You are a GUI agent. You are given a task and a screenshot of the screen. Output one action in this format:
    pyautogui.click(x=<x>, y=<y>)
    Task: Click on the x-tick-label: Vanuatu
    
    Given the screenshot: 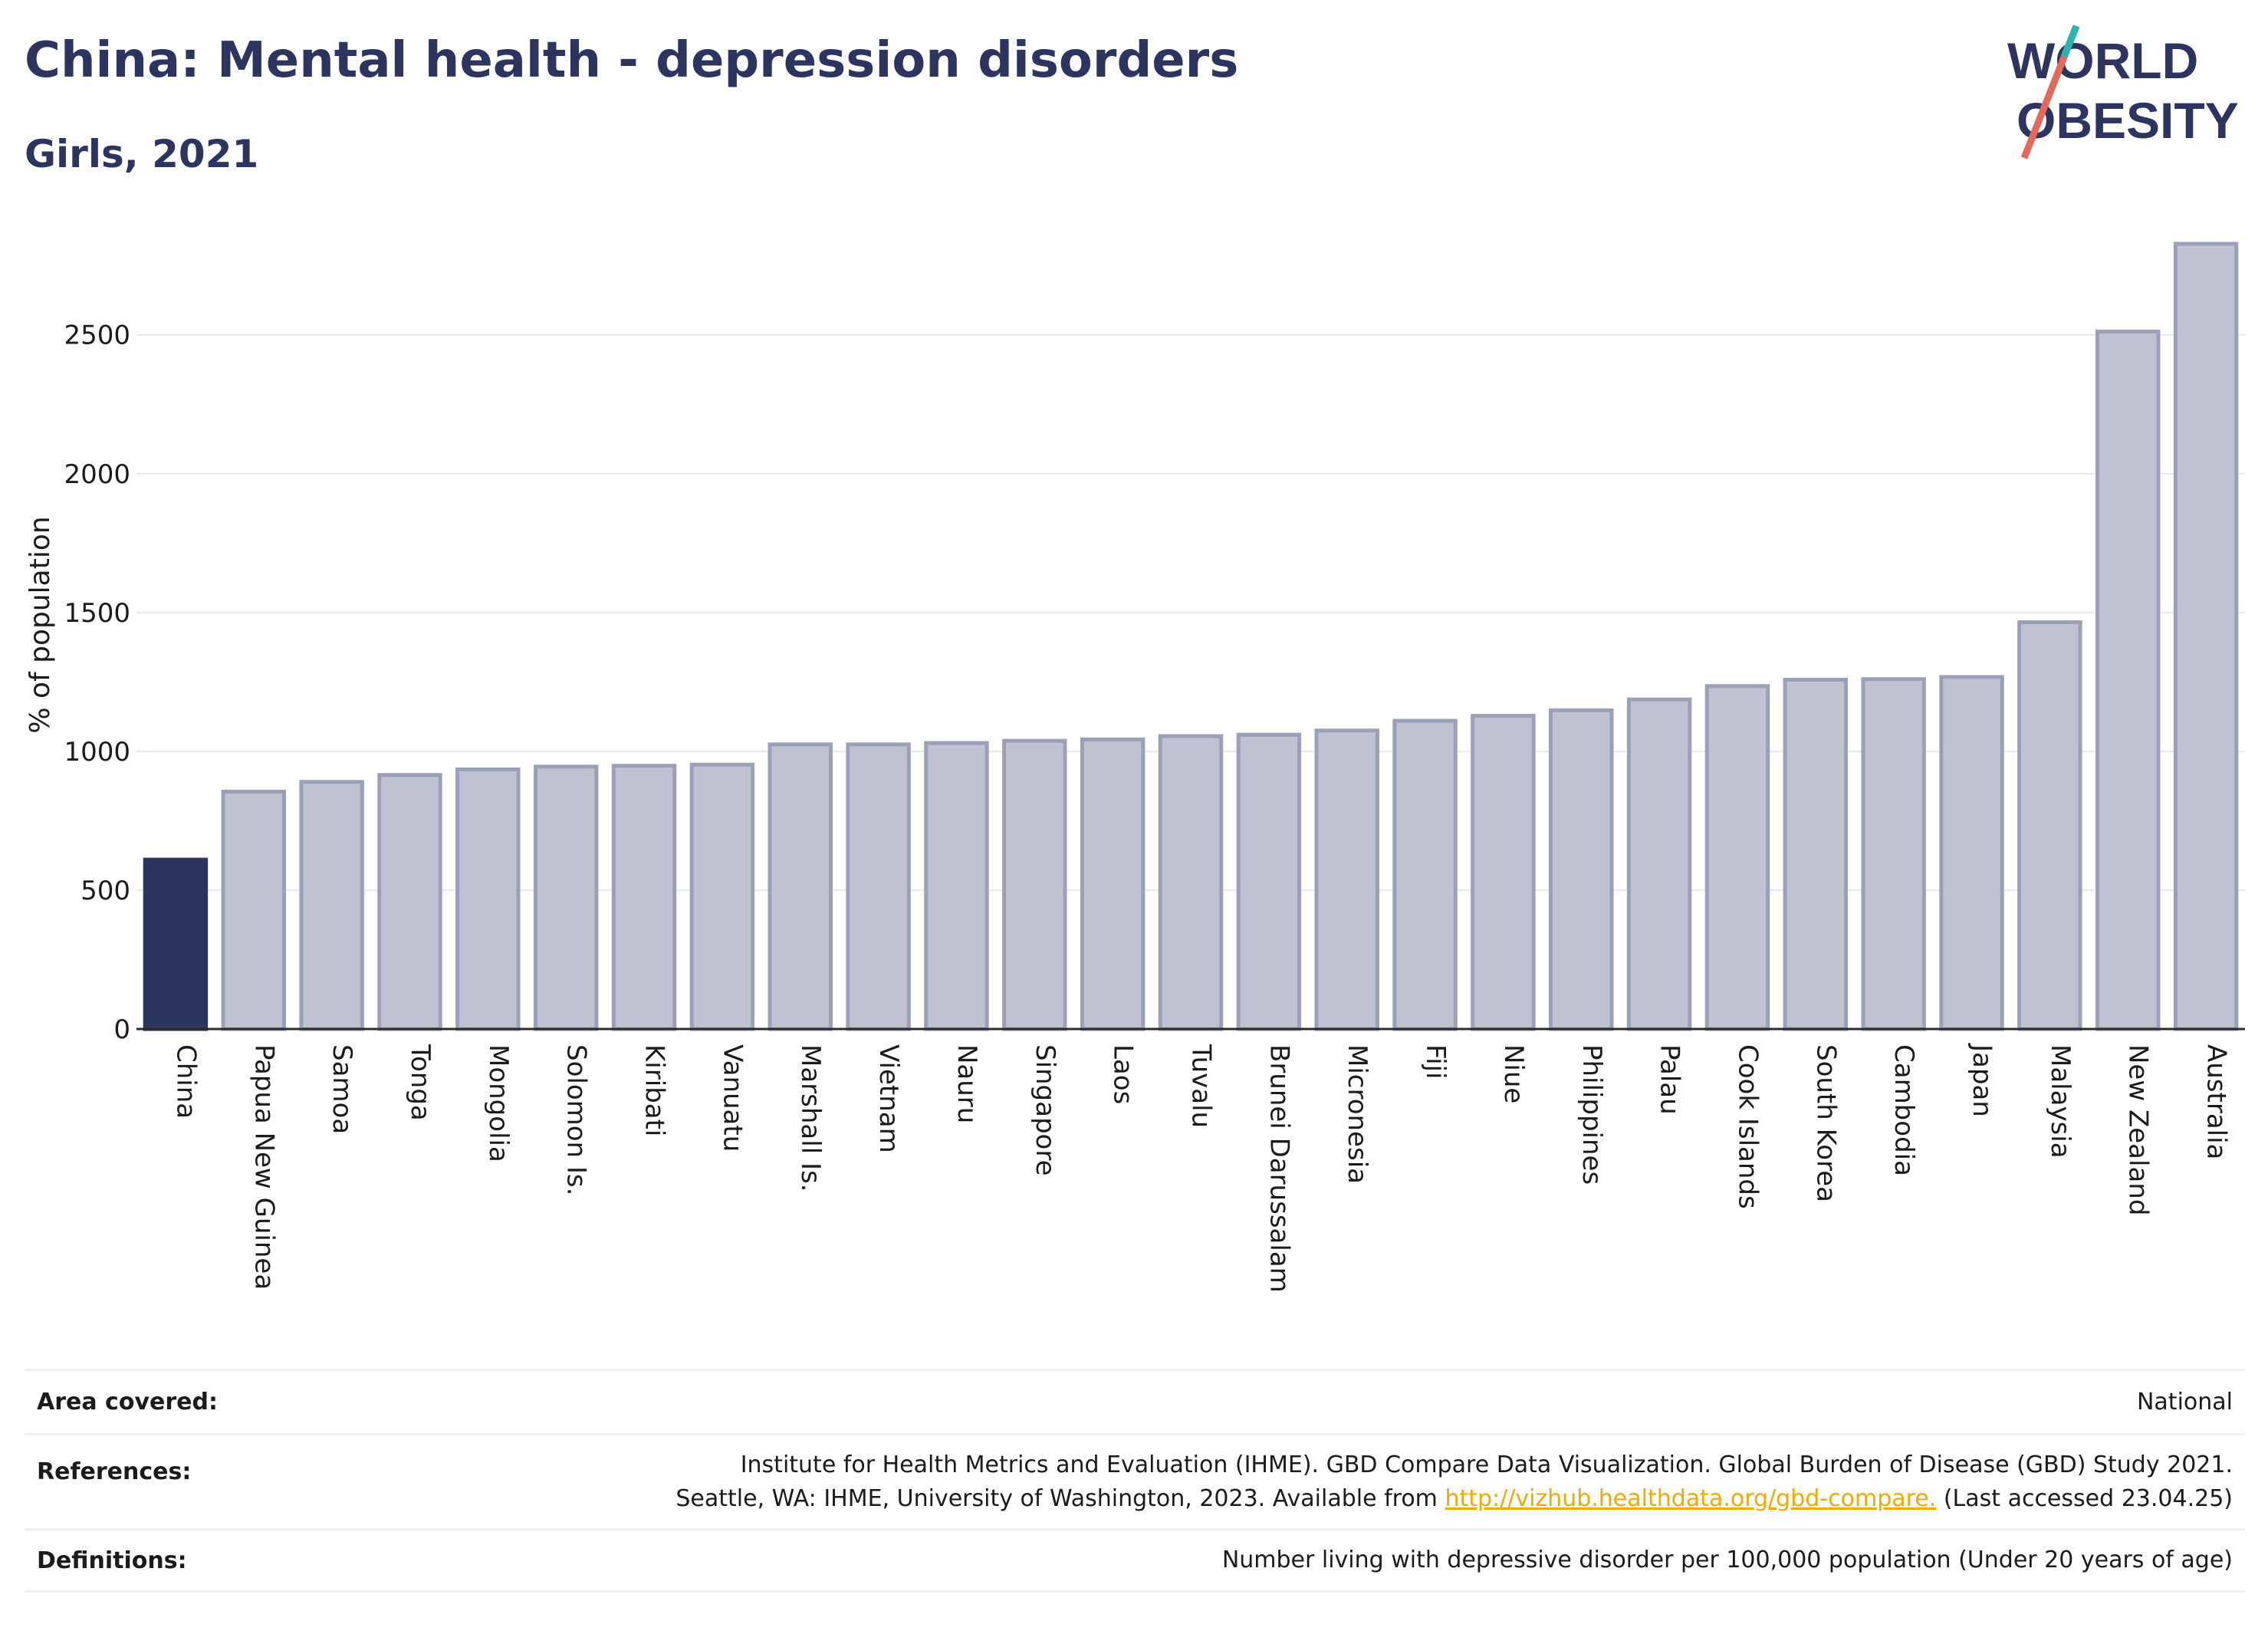 What is the action you would take?
    pyautogui.click(x=732, y=1098)
    